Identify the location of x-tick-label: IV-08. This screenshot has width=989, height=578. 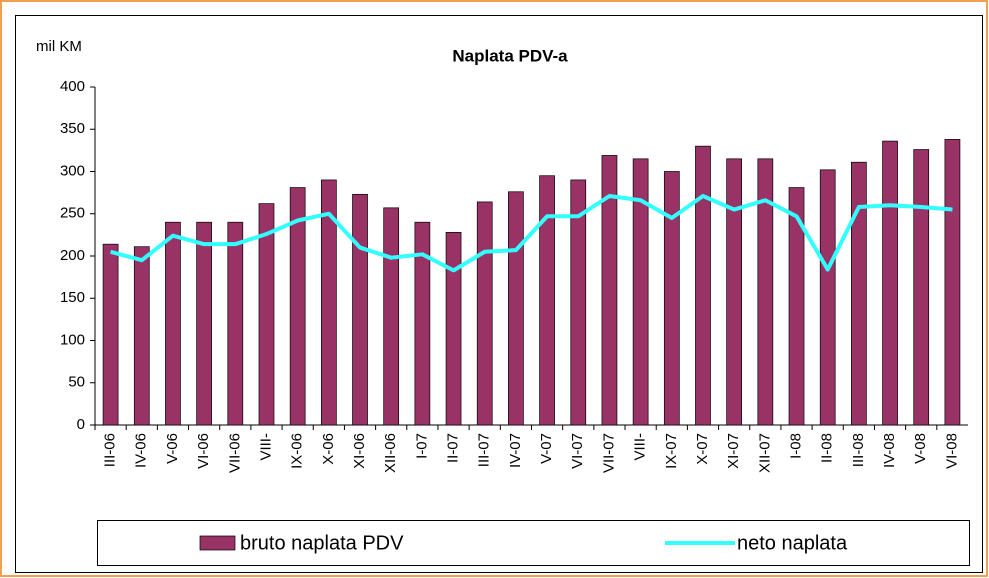
(889, 450).